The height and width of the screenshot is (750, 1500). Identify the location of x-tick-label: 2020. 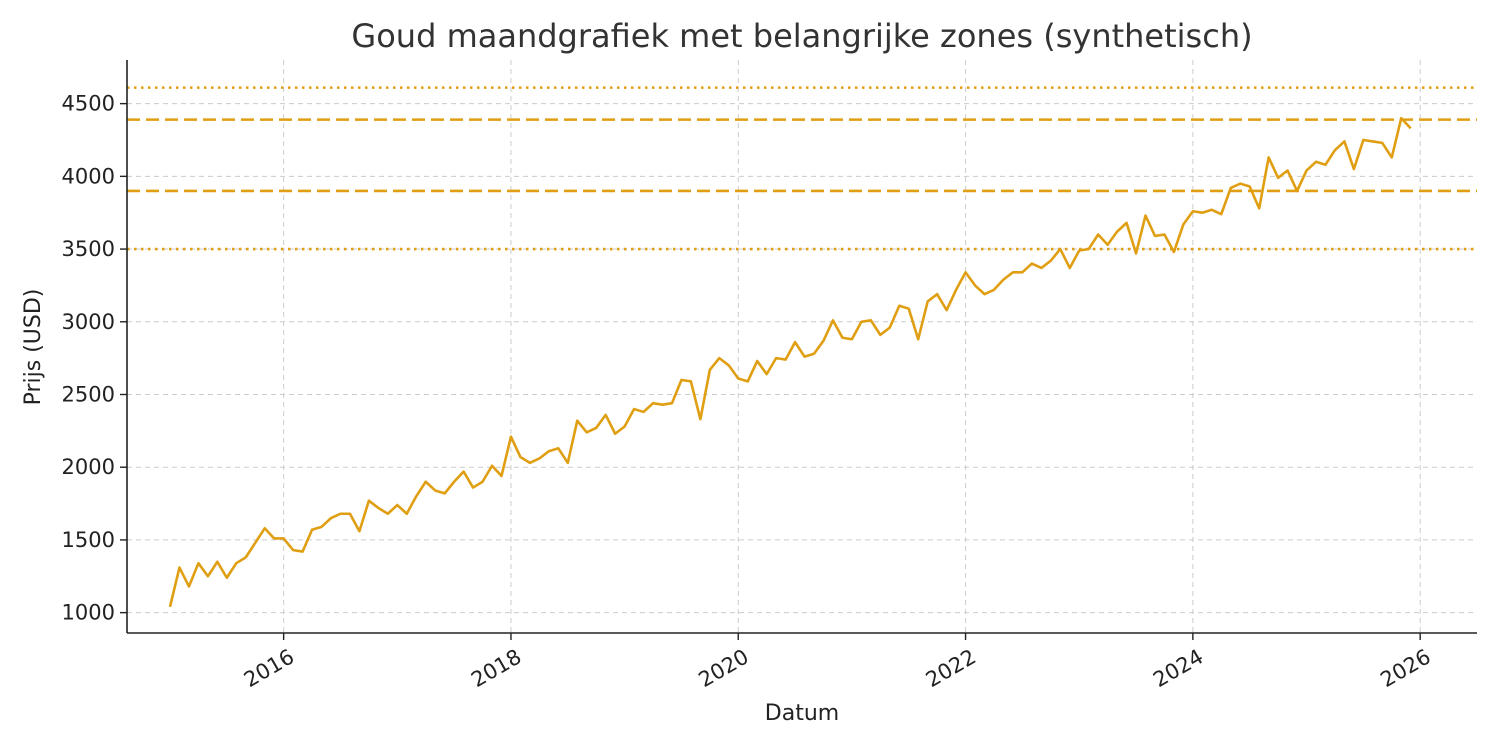
(723, 669).